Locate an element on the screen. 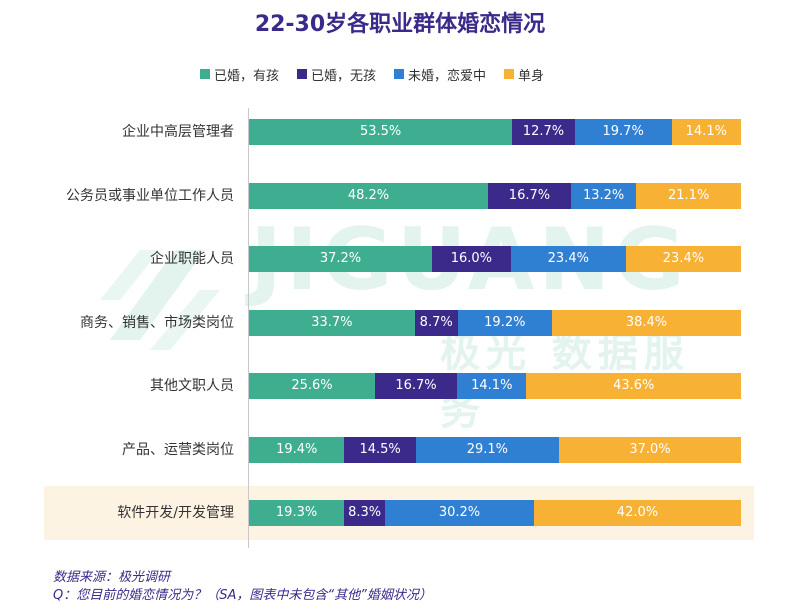  bar-segment: 8.7% is located at coordinates (436, 322).